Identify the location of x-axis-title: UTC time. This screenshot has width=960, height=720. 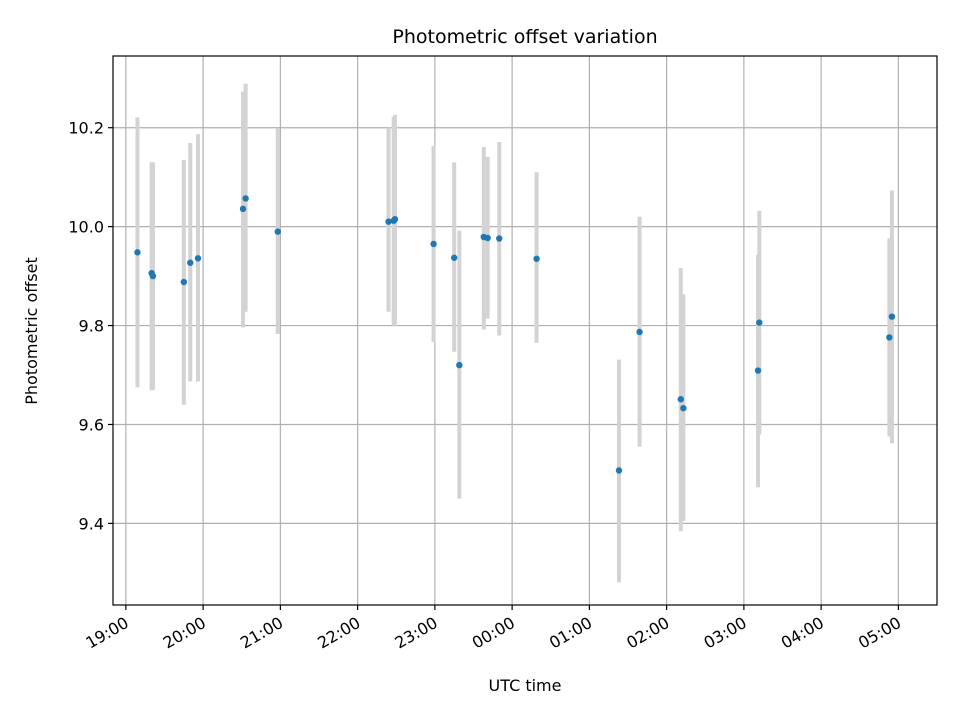
(525, 685).